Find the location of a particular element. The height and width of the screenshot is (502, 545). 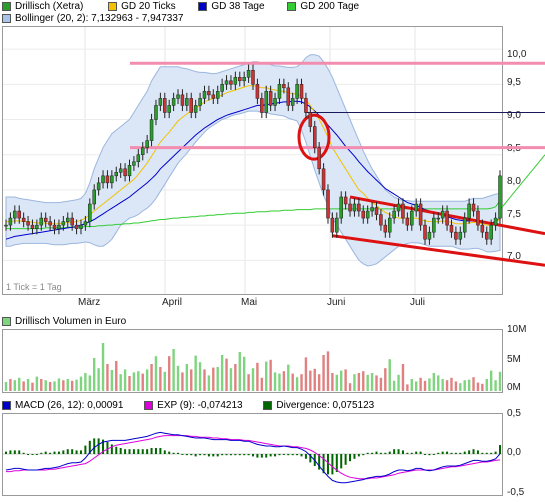

tick-note: 1 Tick = 1 Tag is located at coordinates (34, 287).